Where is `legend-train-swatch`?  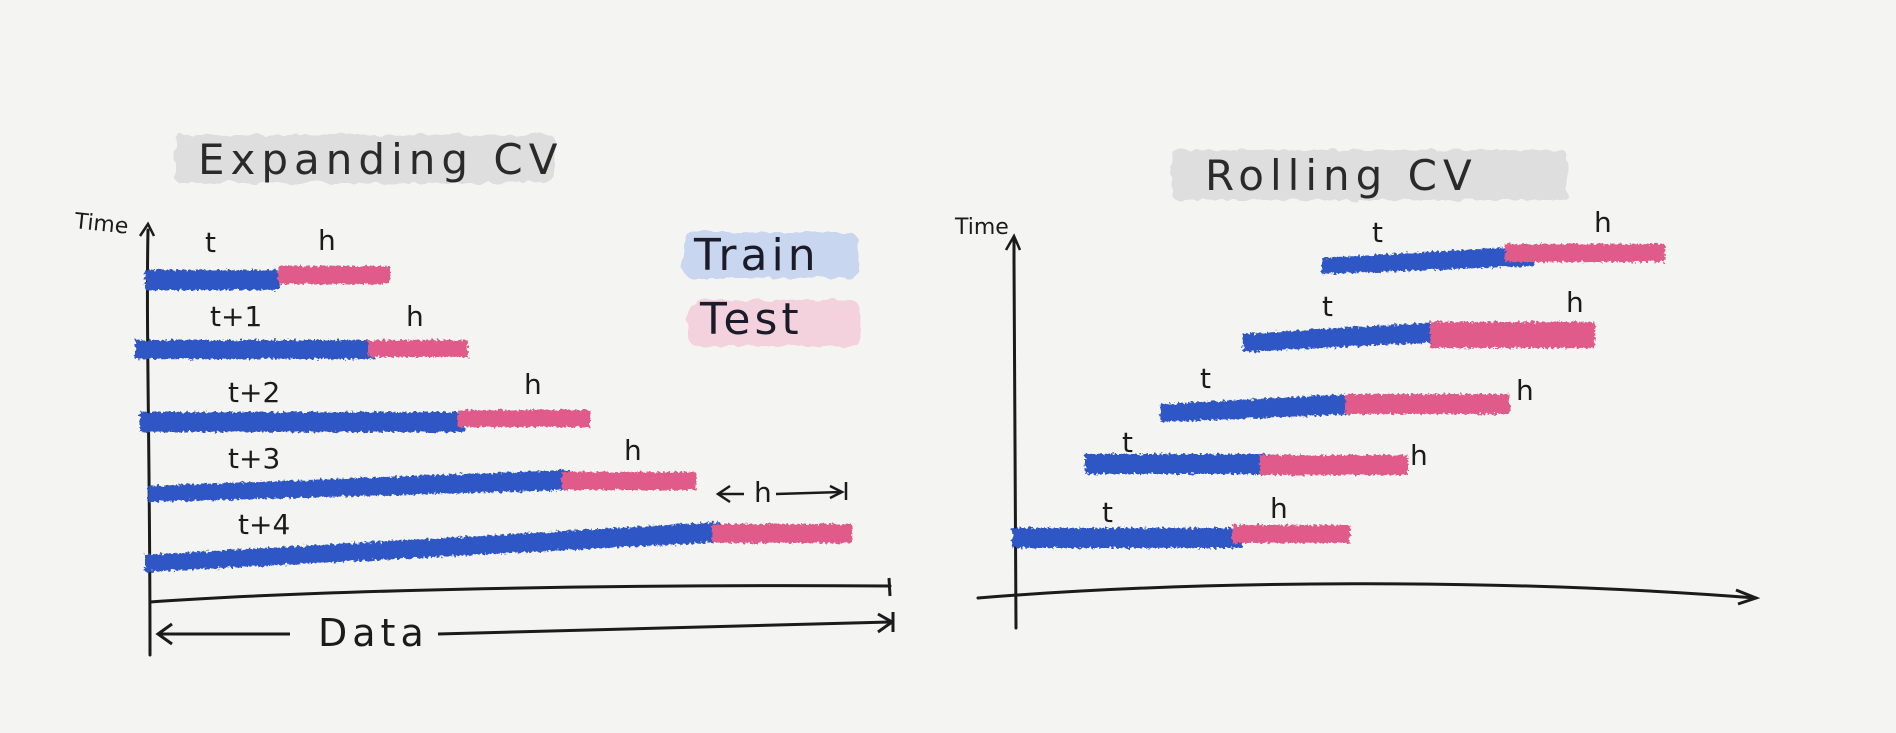 legend-train-swatch is located at coordinates (770, 255).